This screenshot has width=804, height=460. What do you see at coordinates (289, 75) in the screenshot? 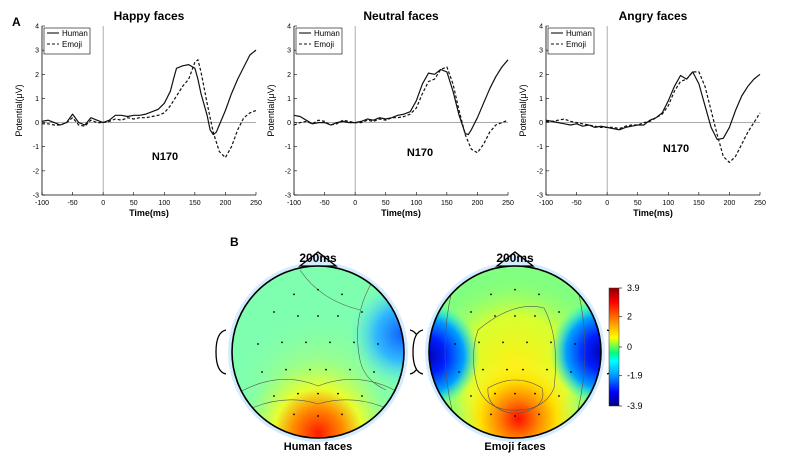
I see `y-tick-label: 2` at bounding box center [289, 75].